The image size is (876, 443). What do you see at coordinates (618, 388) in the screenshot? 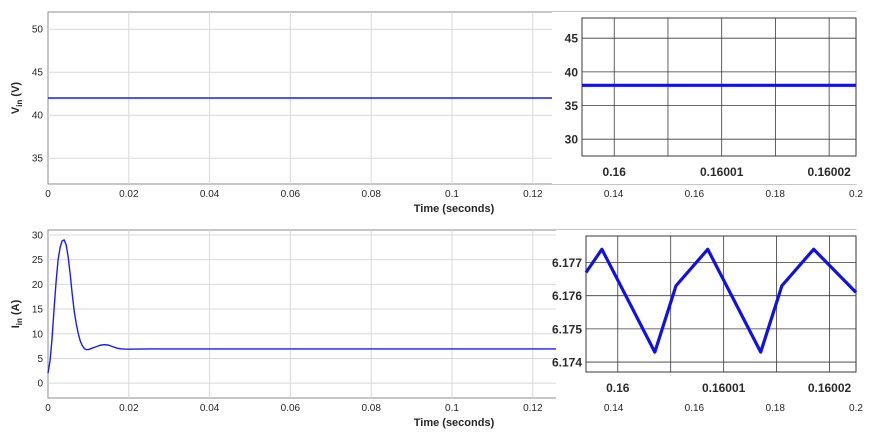
I see `iin_inset-inset-x-tick-label: 0.16` at bounding box center [618, 388].